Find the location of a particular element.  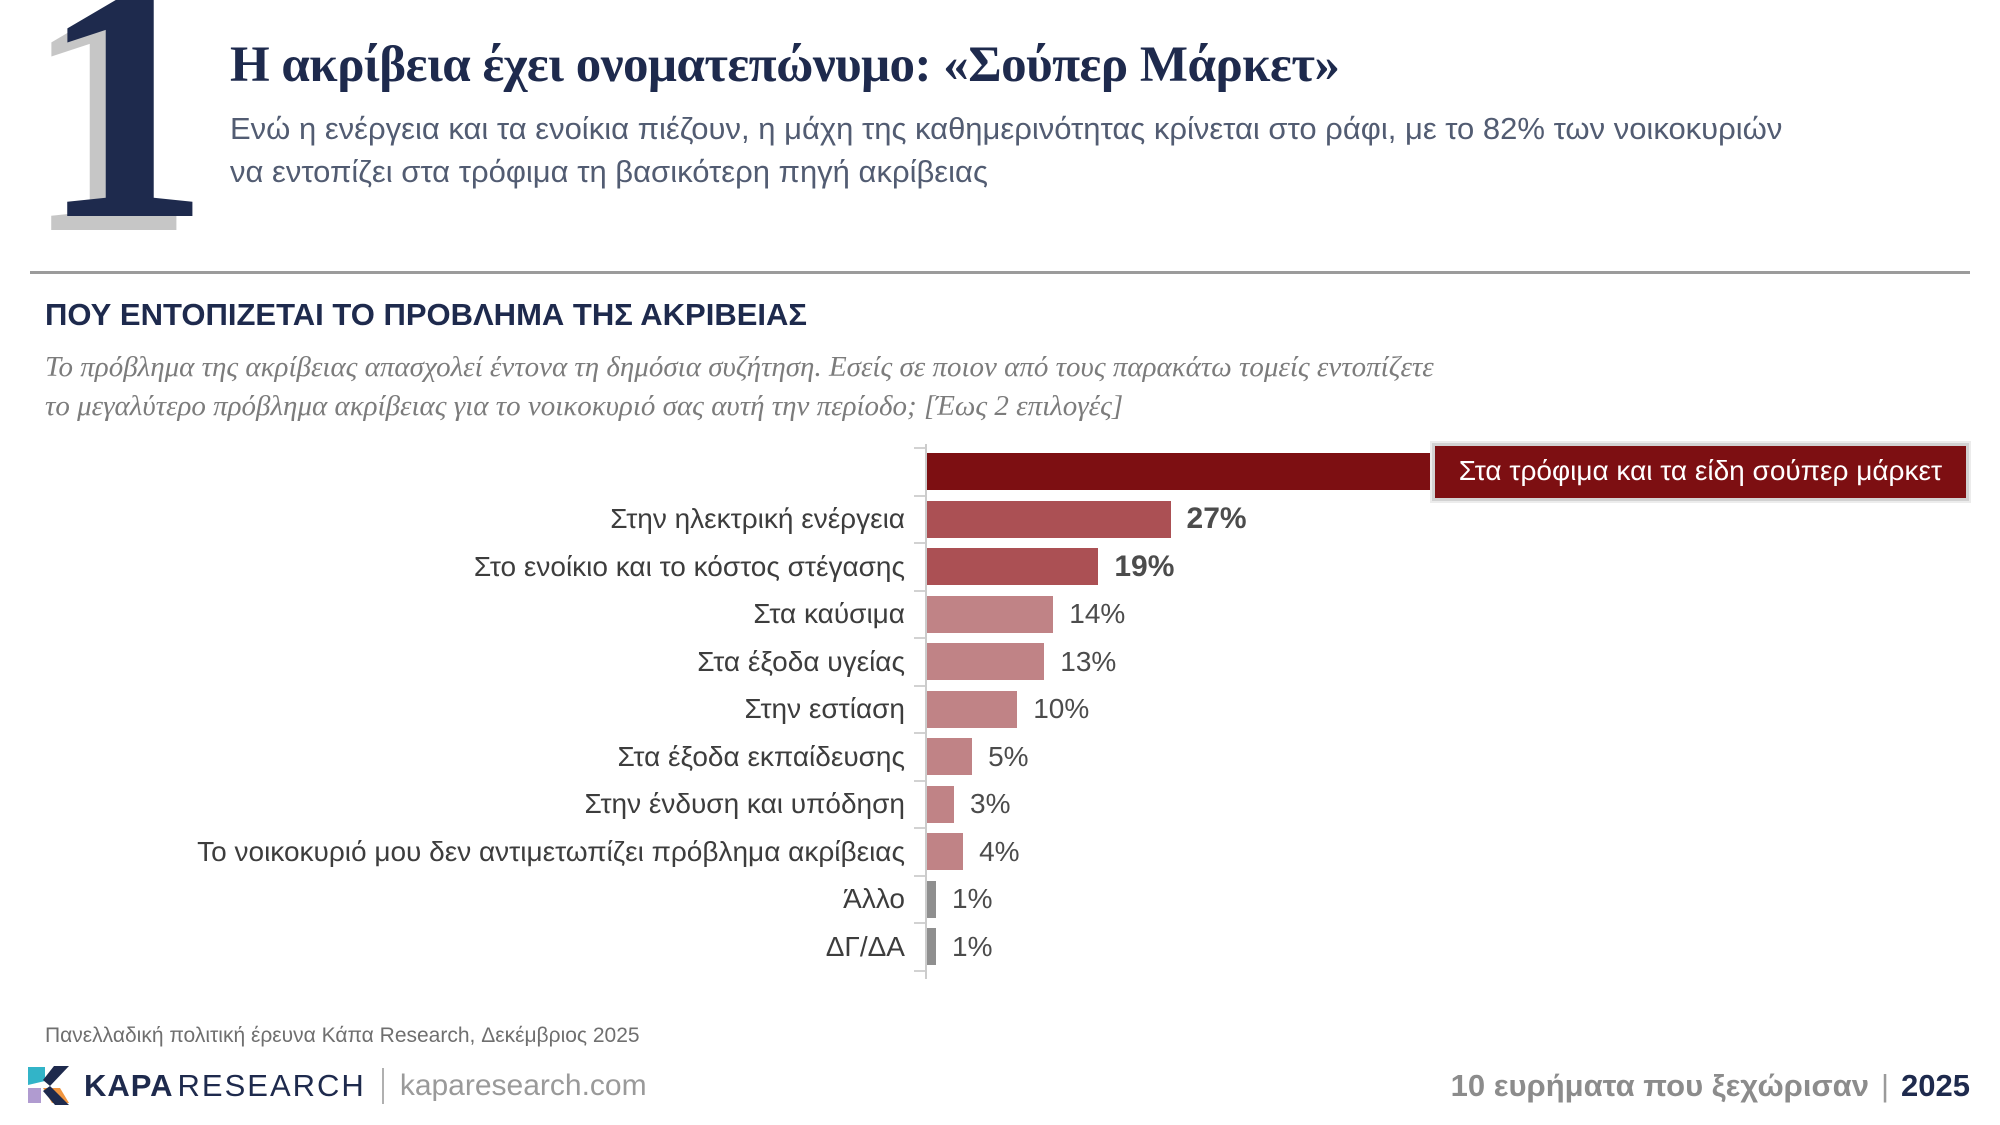

value-label: 5% is located at coordinates (1008, 756).